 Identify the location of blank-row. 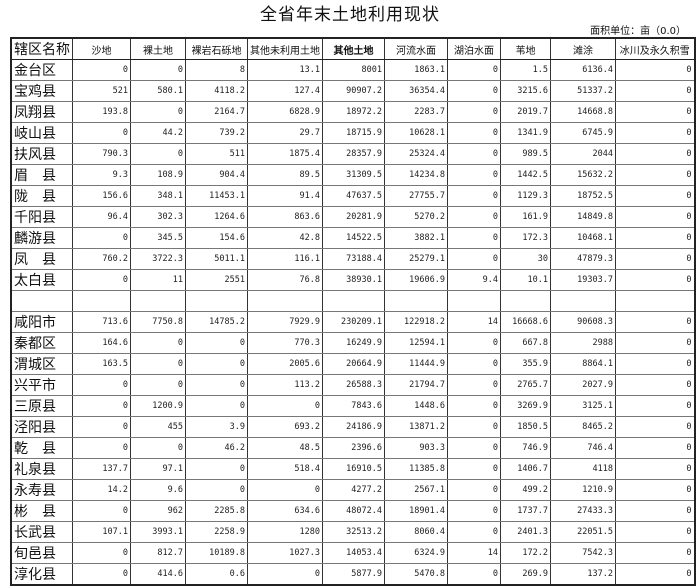
(352, 301).